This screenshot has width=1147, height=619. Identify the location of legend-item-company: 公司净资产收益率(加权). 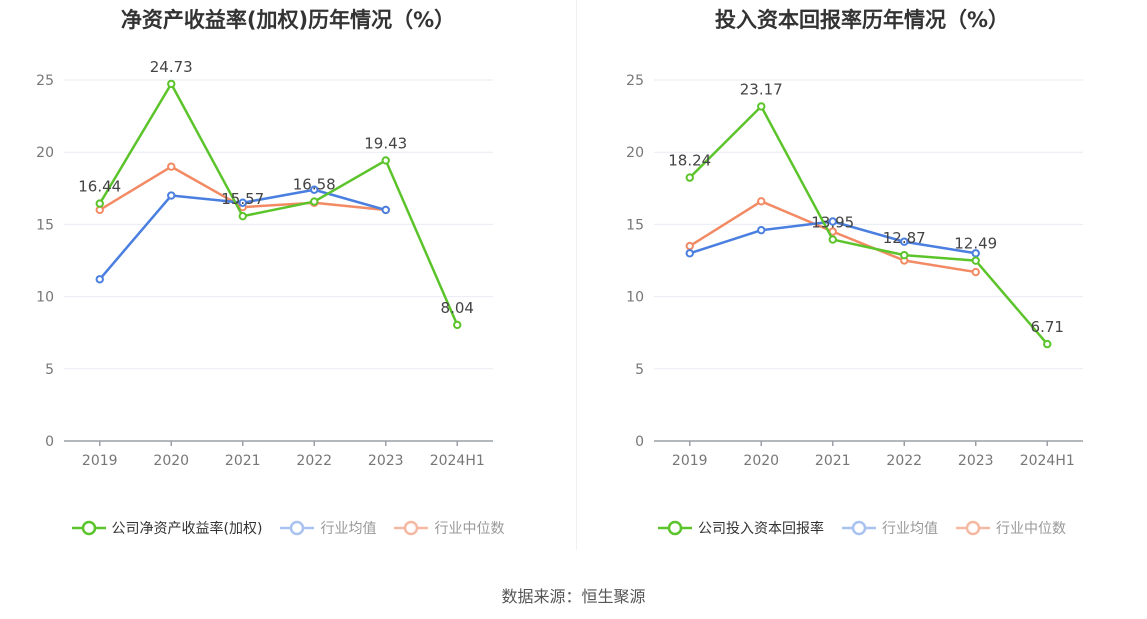
(167, 528).